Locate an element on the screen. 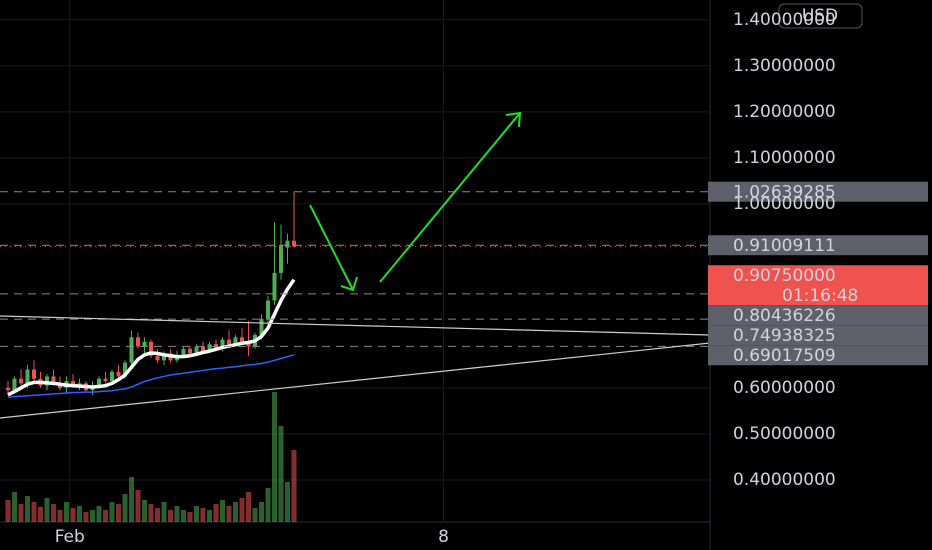 This screenshot has width=932, height=550. y-tick-label: 1.30000000 is located at coordinates (784, 66).